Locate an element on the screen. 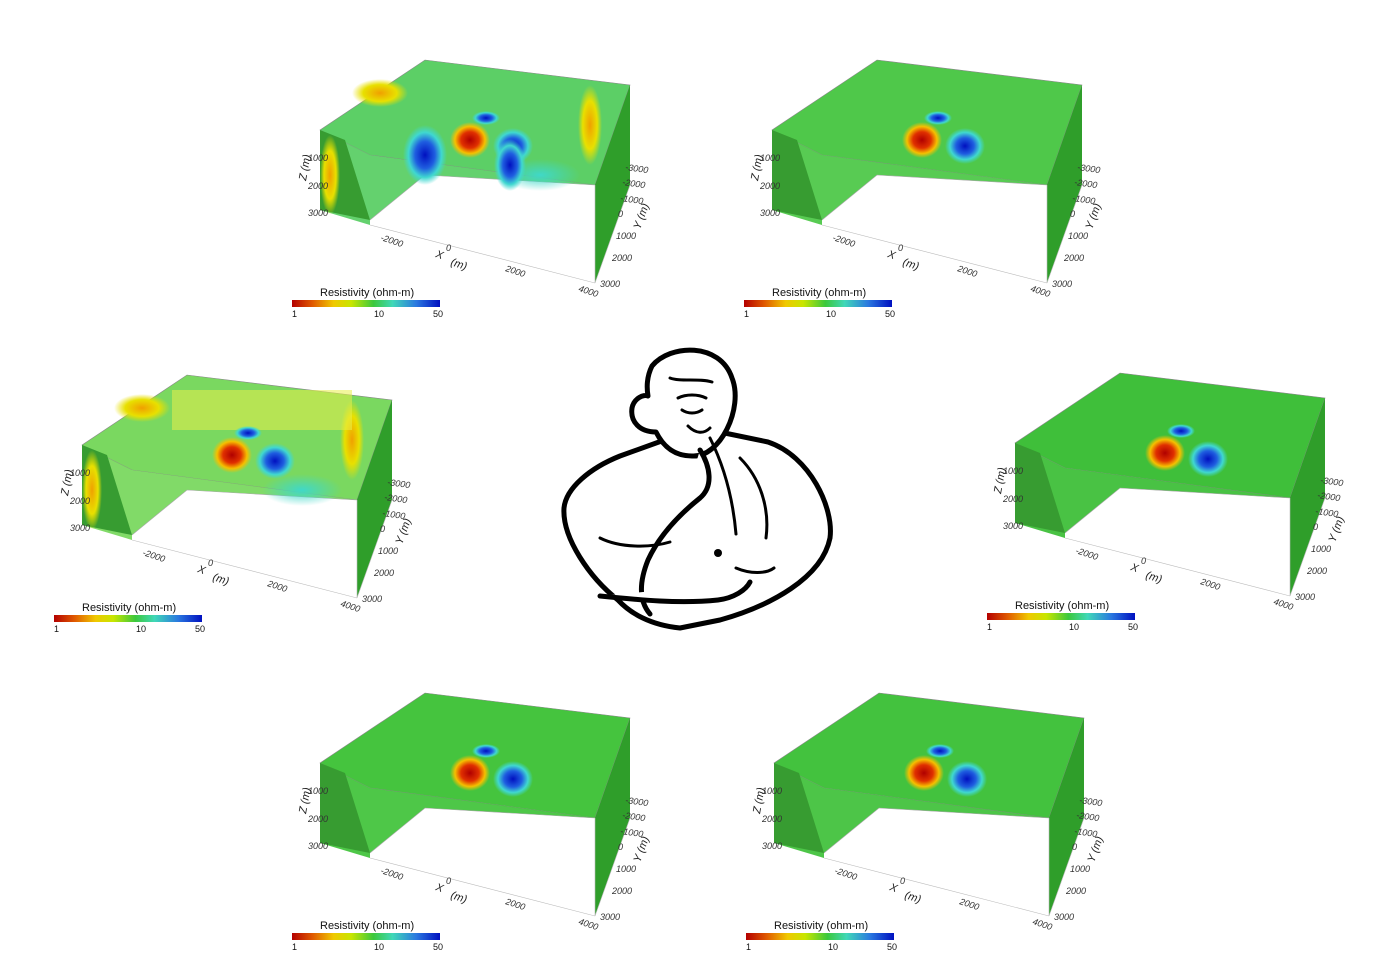  colorbar-title: Resistivity (ohm-m) is located at coordinates (821, 926).